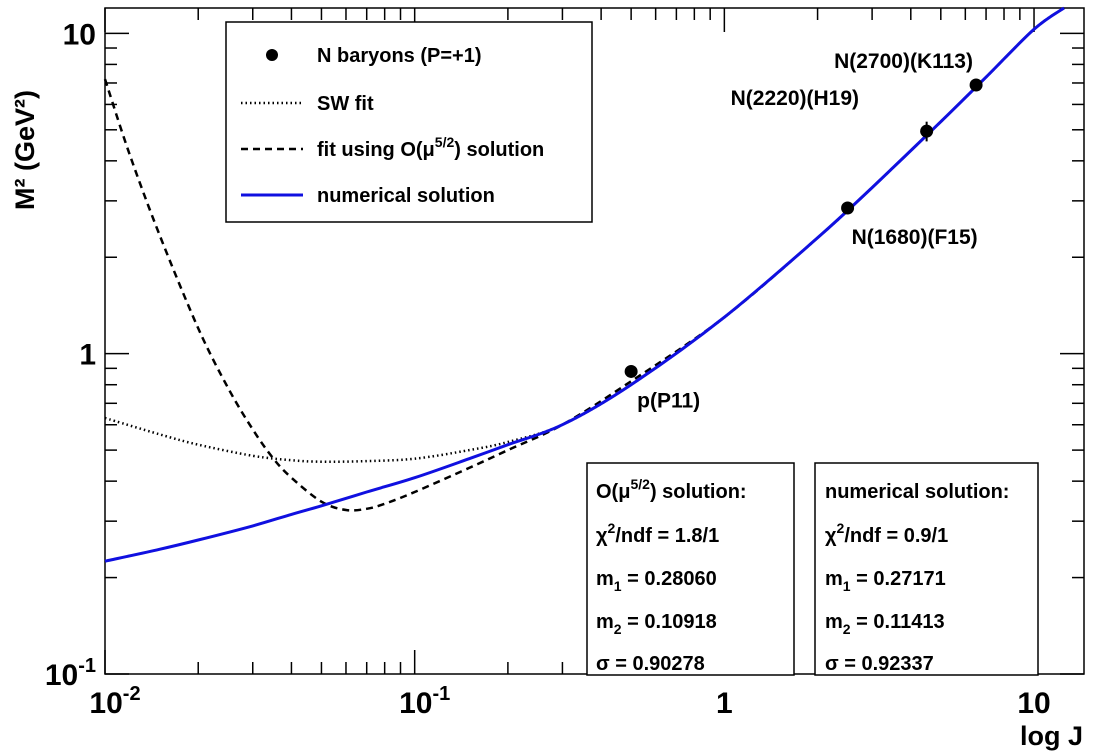  What do you see at coordinates (901, 579) in the screenshot?
I see `stat-box-num-m1-value: = 0.27171` at bounding box center [901, 579].